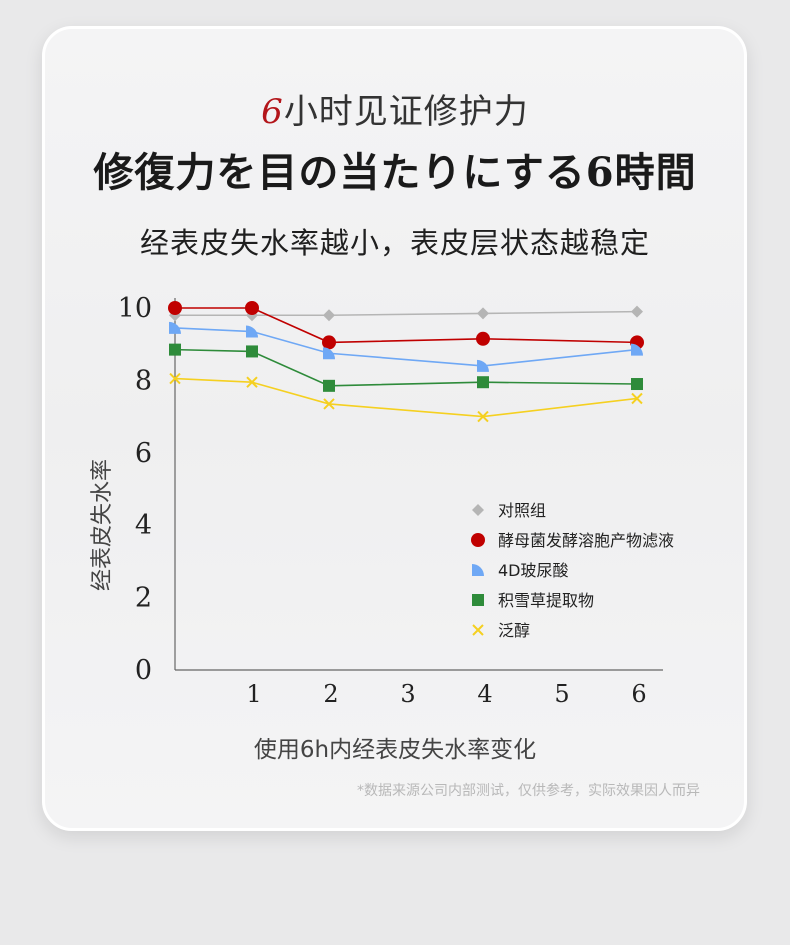 The height and width of the screenshot is (945, 790). I want to click on headline-jp: 修復力を目の当たりにする6時間, so click(395, 169).